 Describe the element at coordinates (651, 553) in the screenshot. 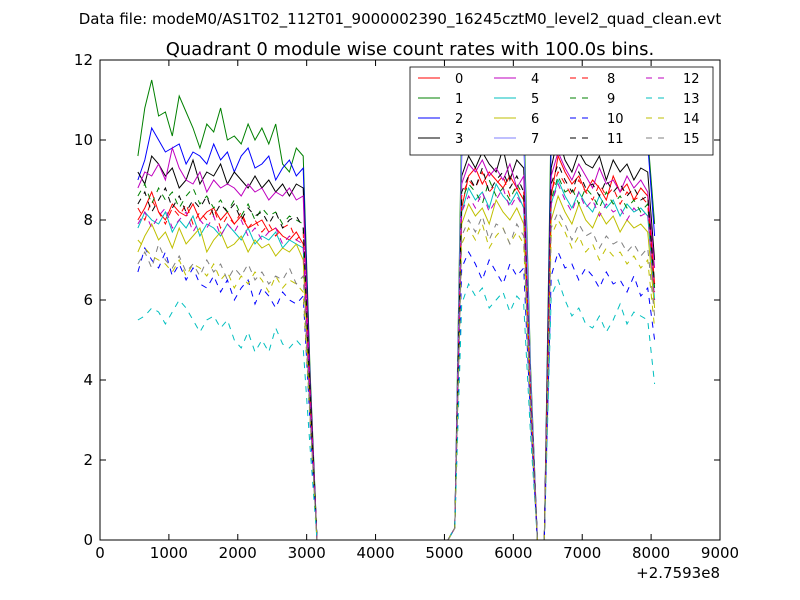

I see `x-tick-label: 8000` at that location.